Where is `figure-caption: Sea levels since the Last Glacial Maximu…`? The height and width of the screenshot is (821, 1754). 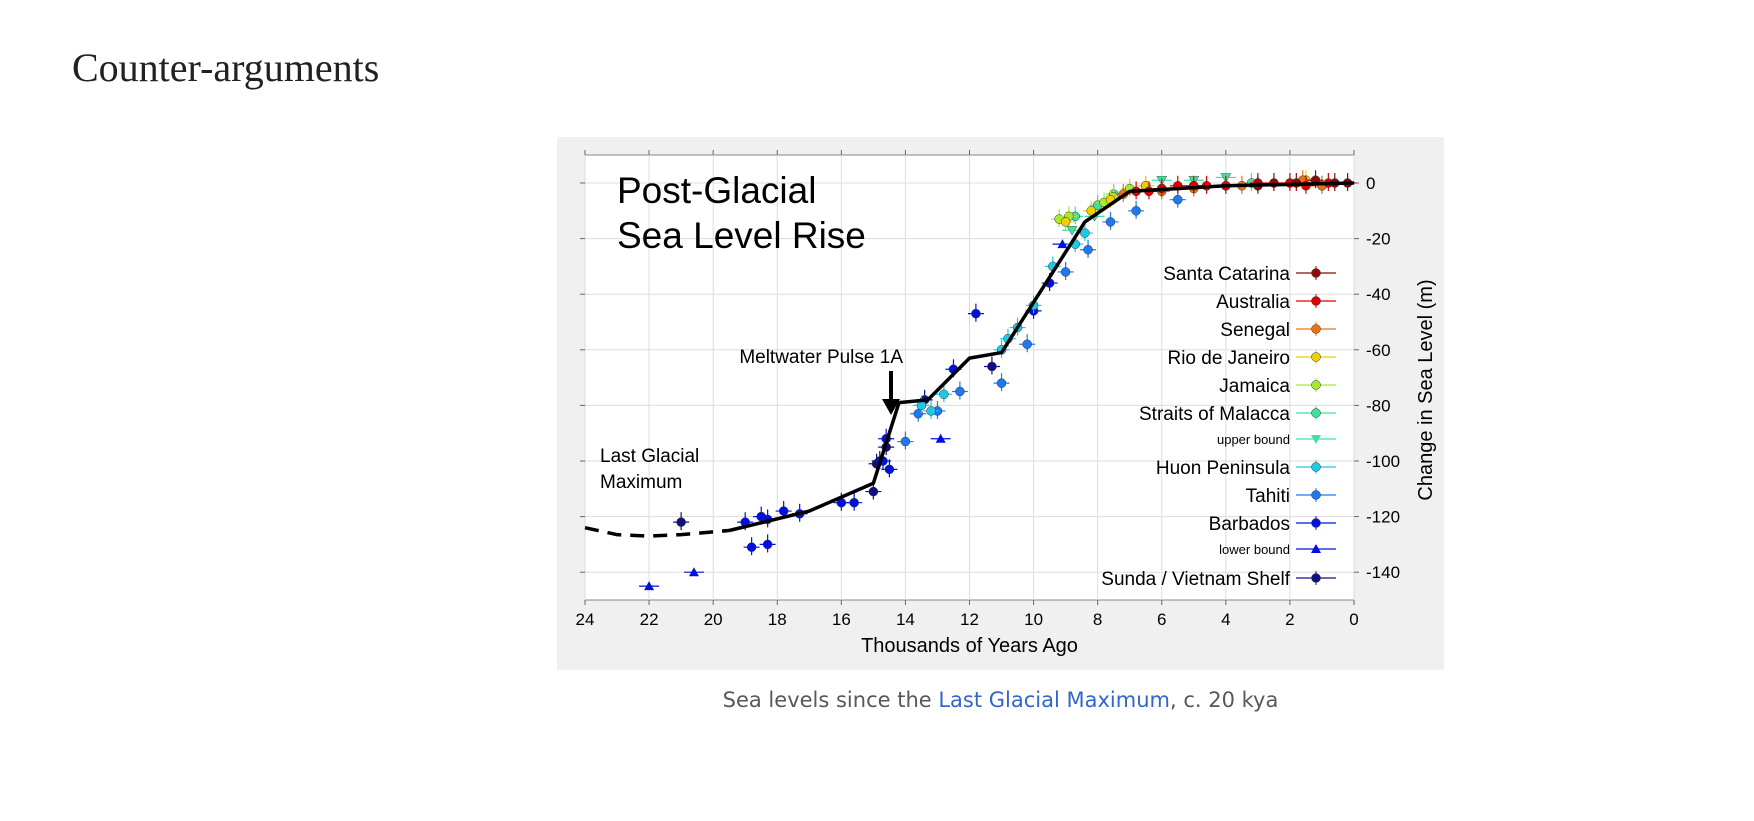 figure-caption: Sea levels since the Last Glacial Maximu… is located at coordinates (1000, 700).